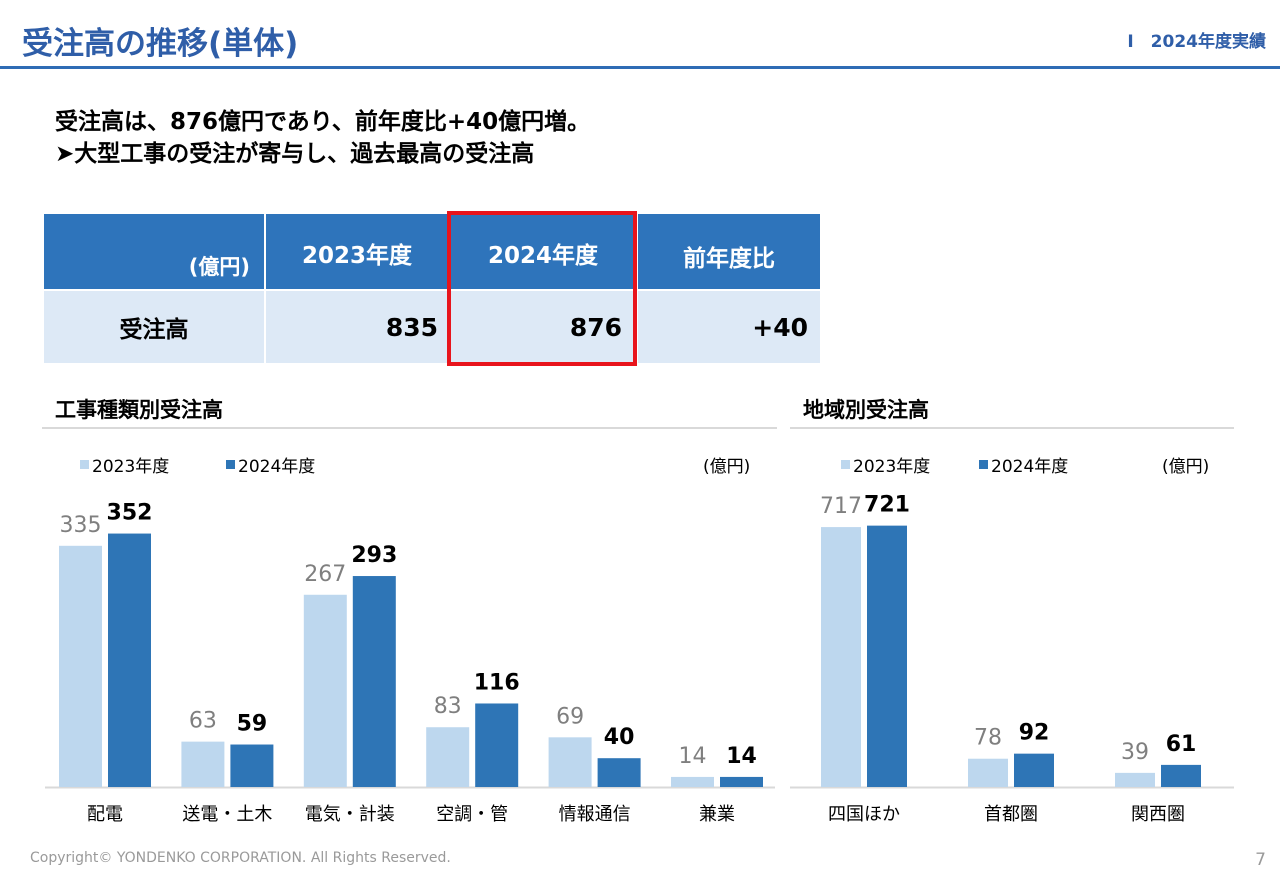 This screenshot has height=886, width=1280. Describe the element at coordinates (543, 251) in the screenshot. I see `table-header-2024: 2024年度` at that location.